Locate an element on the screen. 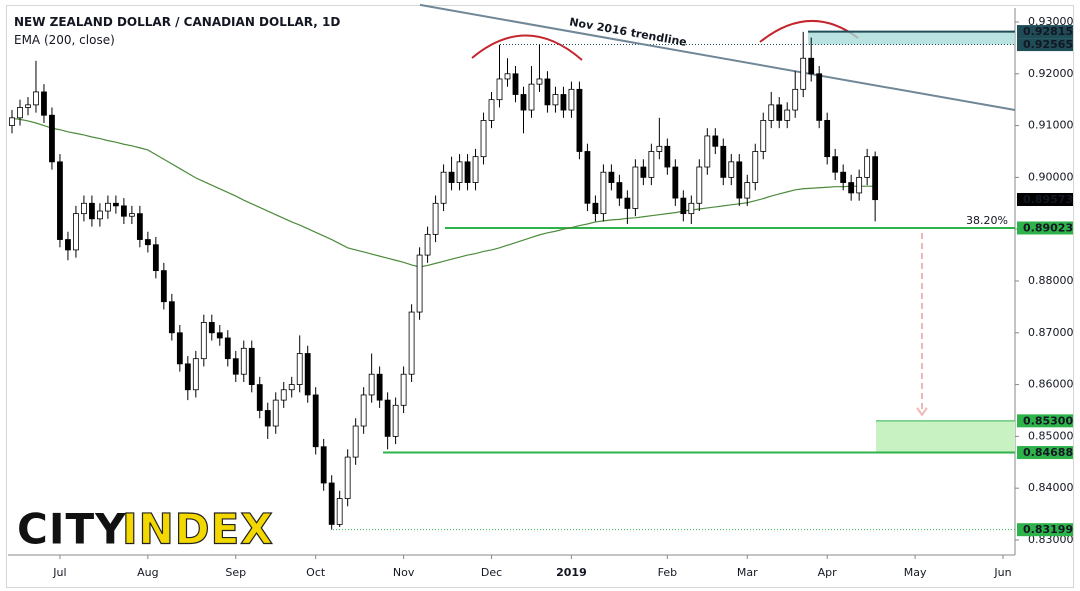  x-tick-label: Dec is located at coordinates (491, 572).